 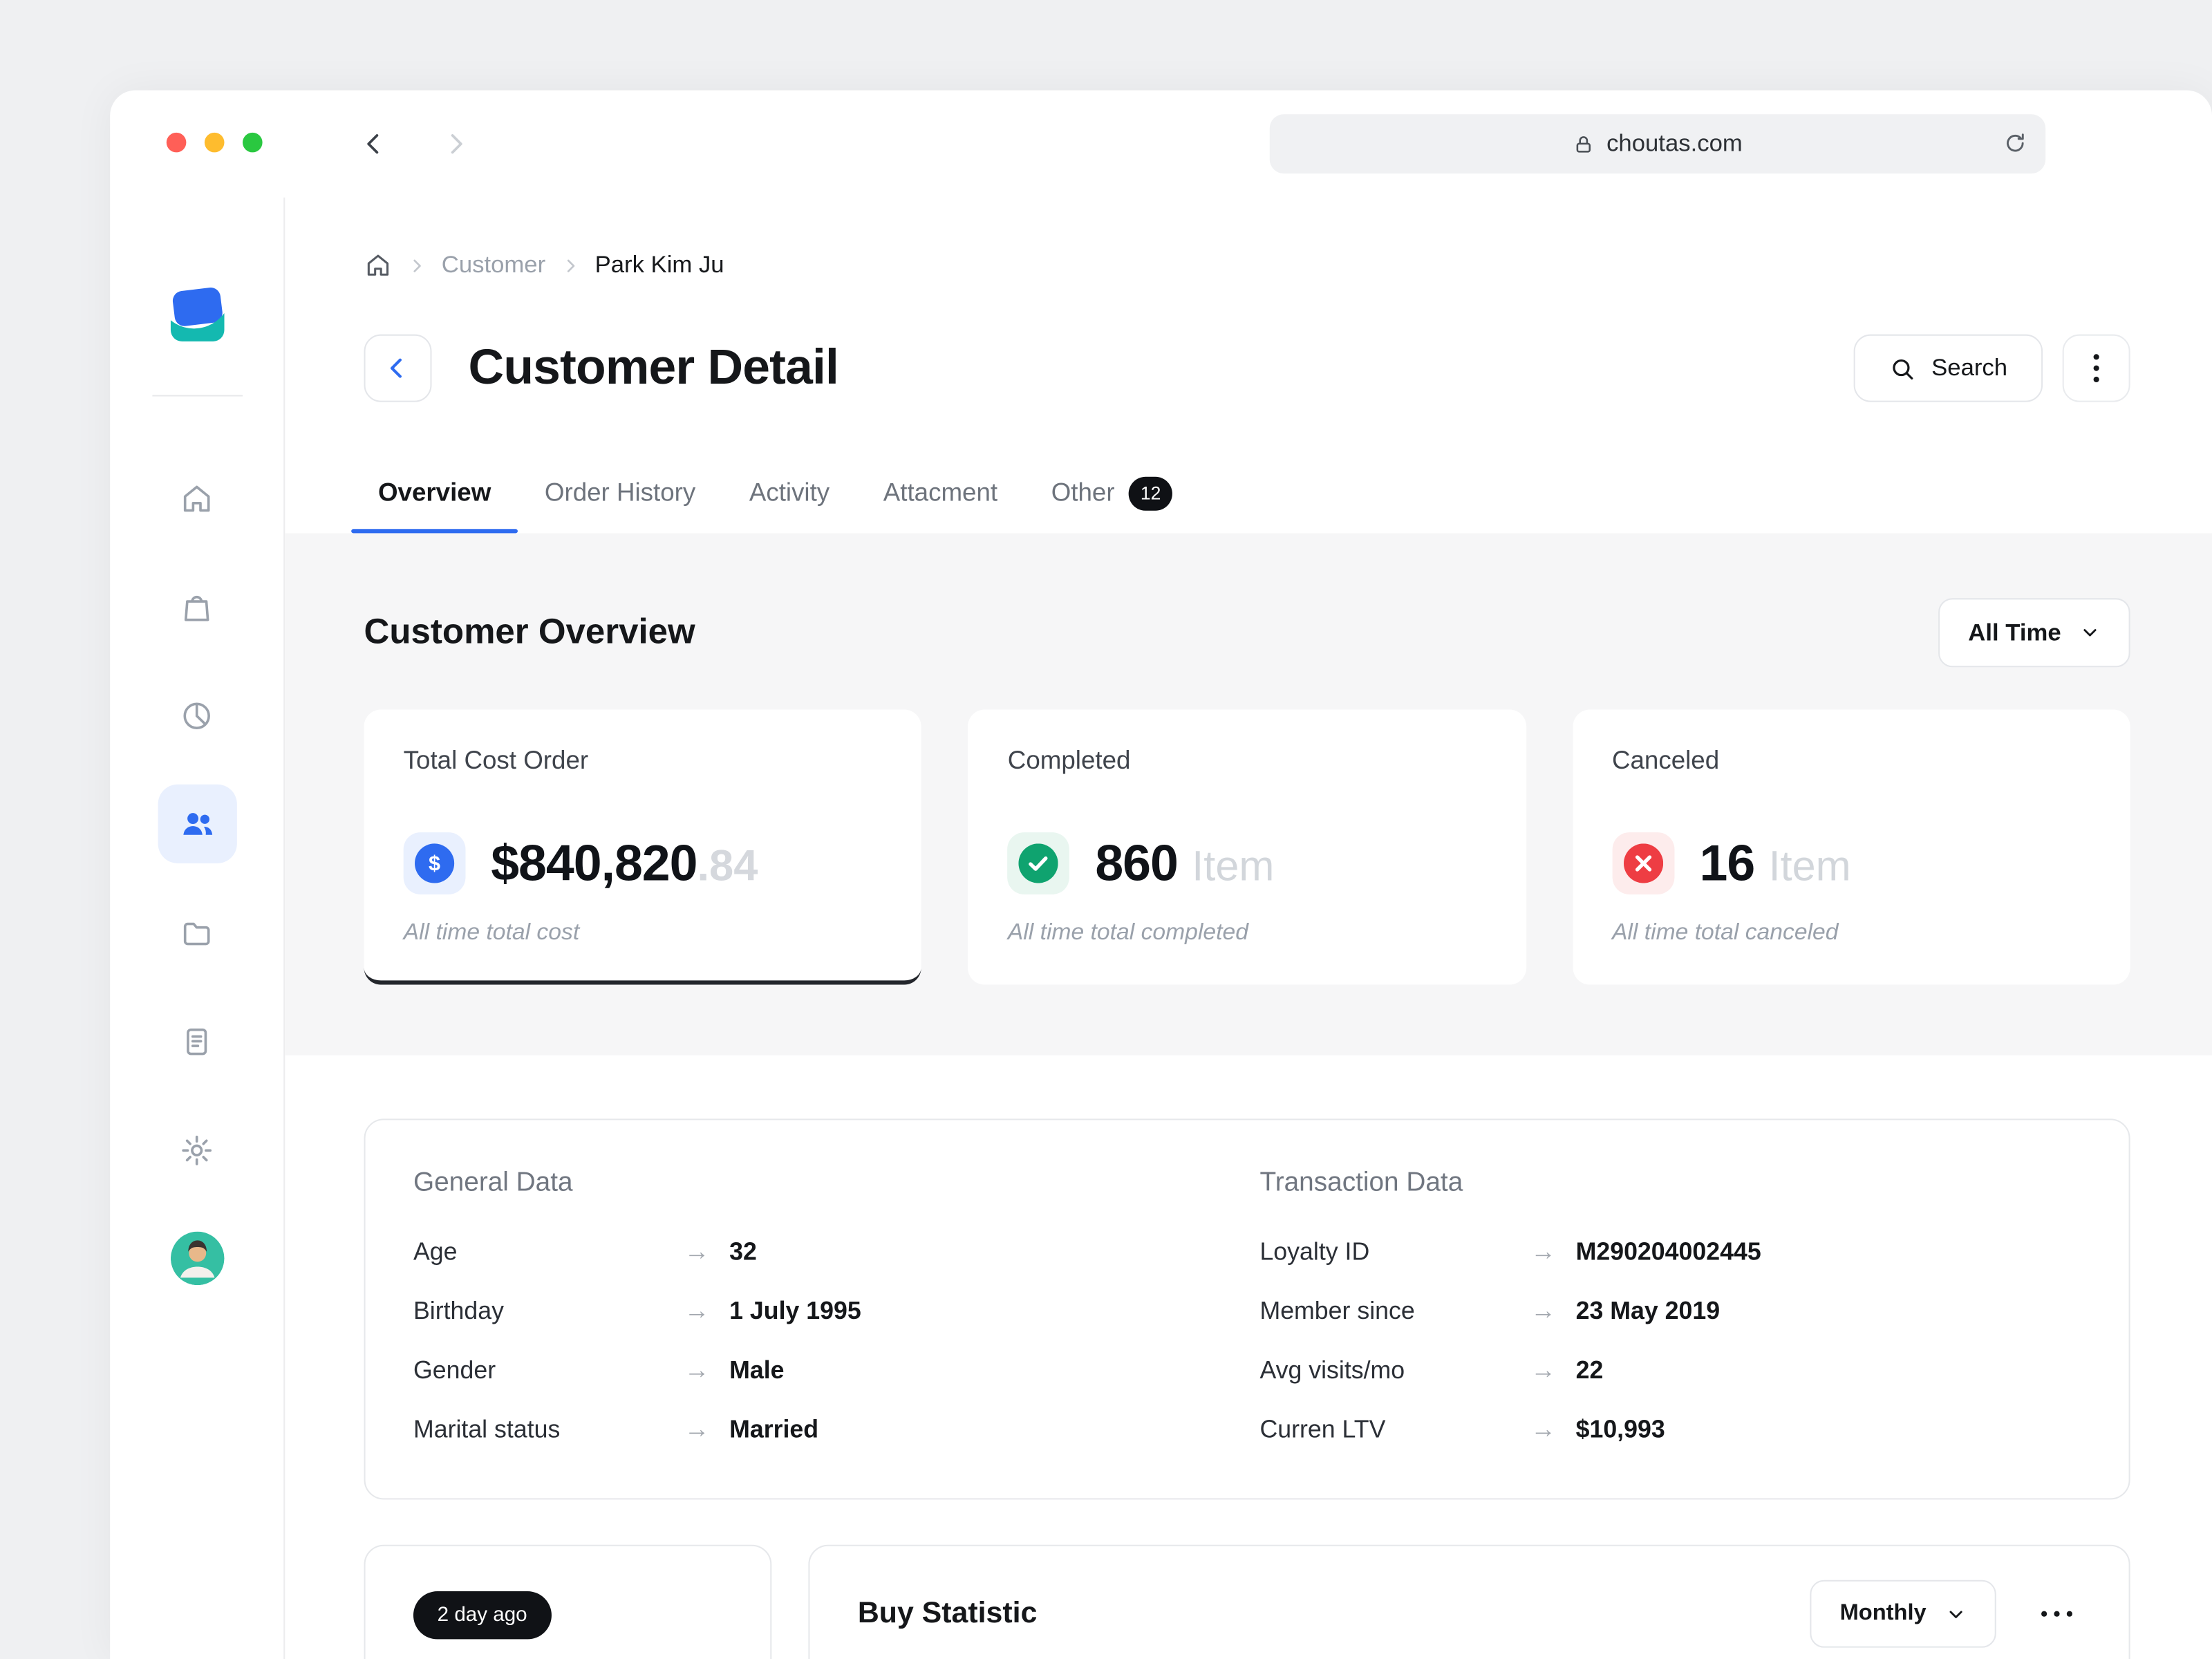 What do you see at coordinates (836, 1370) in the screenshot?
I see `data-row: Gender → Male` at bounding box center [836, 1370].